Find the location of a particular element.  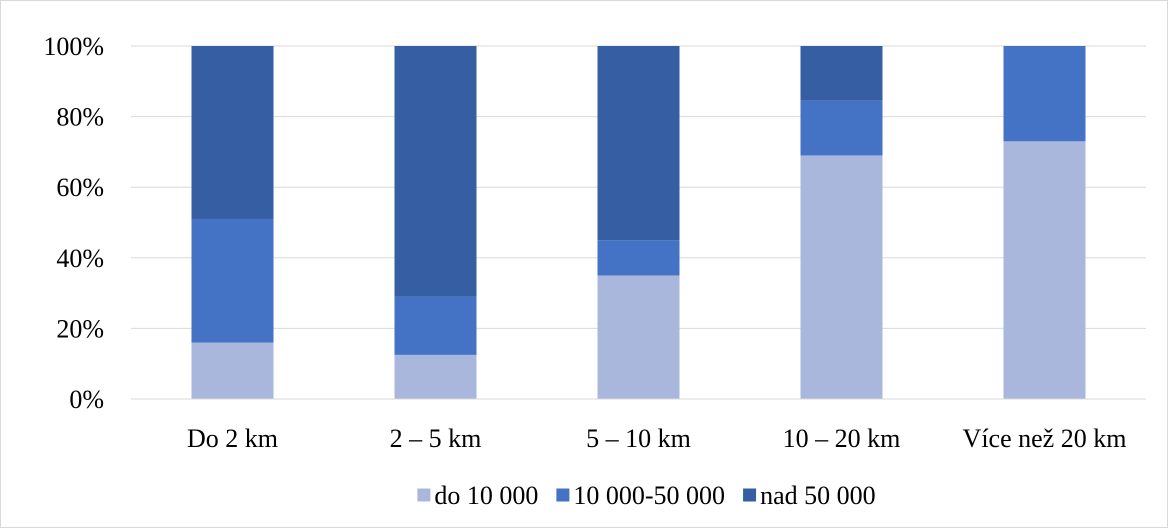

legend: do 10 000 10 000-50 000 nad 50 000 is located at coordinates (646, 495).